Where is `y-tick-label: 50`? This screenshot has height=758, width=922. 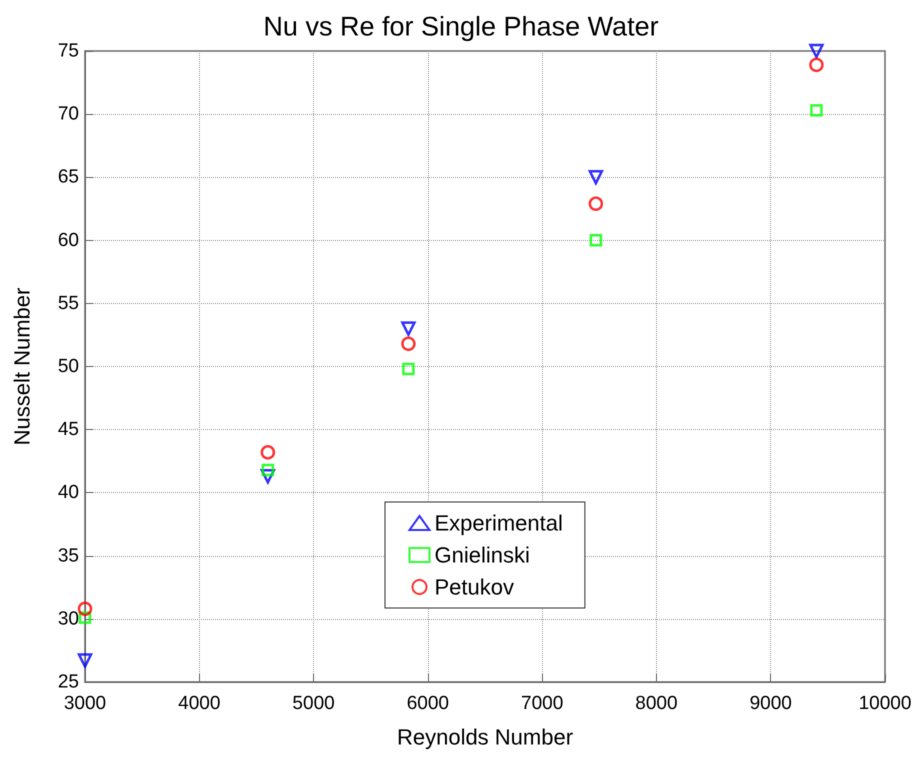
y-tick-label: 50 is located at coordinates (68, 366).